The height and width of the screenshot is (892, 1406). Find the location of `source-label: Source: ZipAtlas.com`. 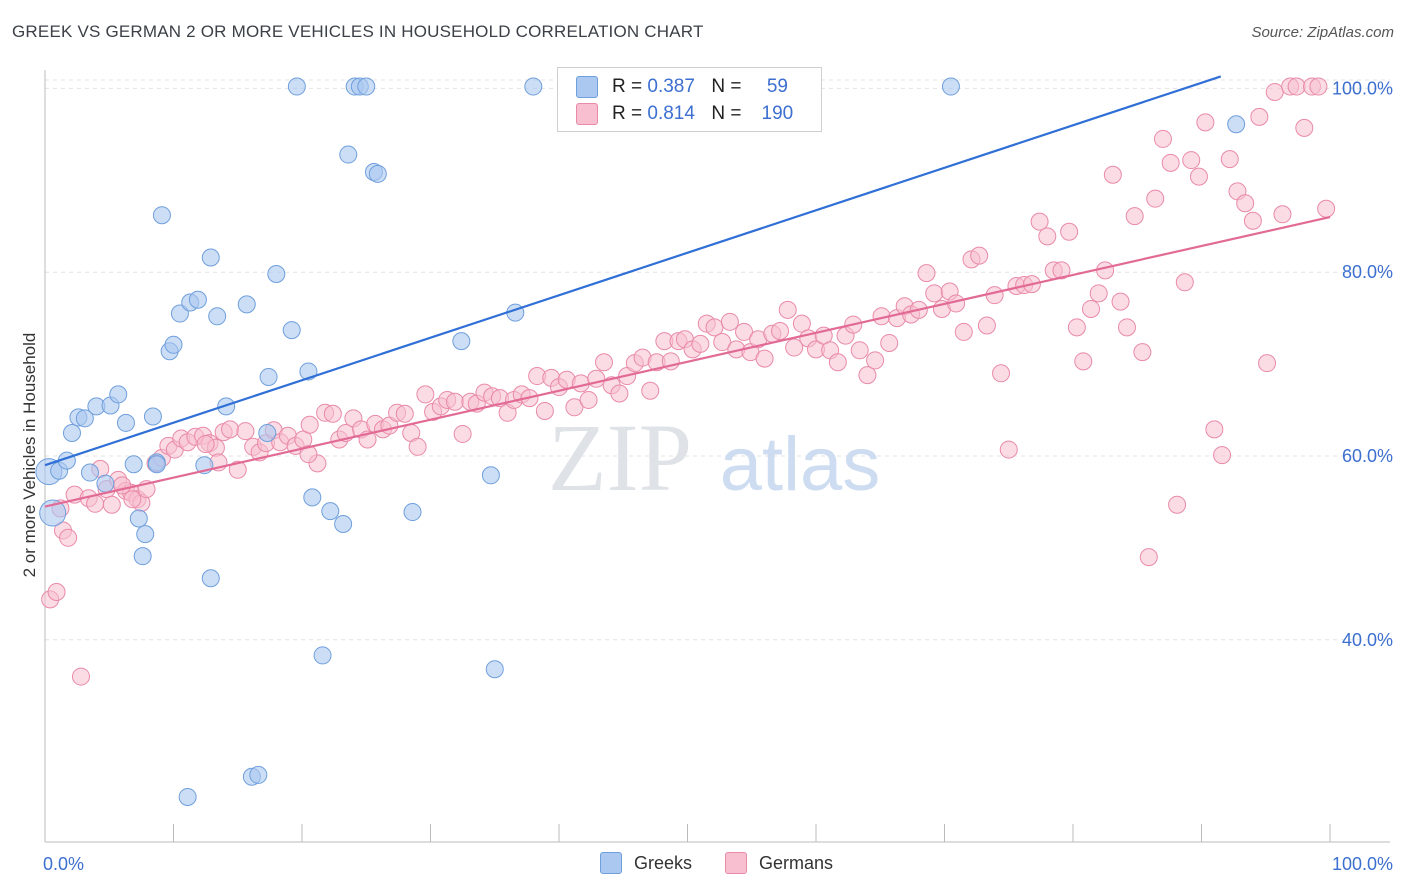

source-label: Source: ZipAtlas.com is located at coordinates (1322, 32).